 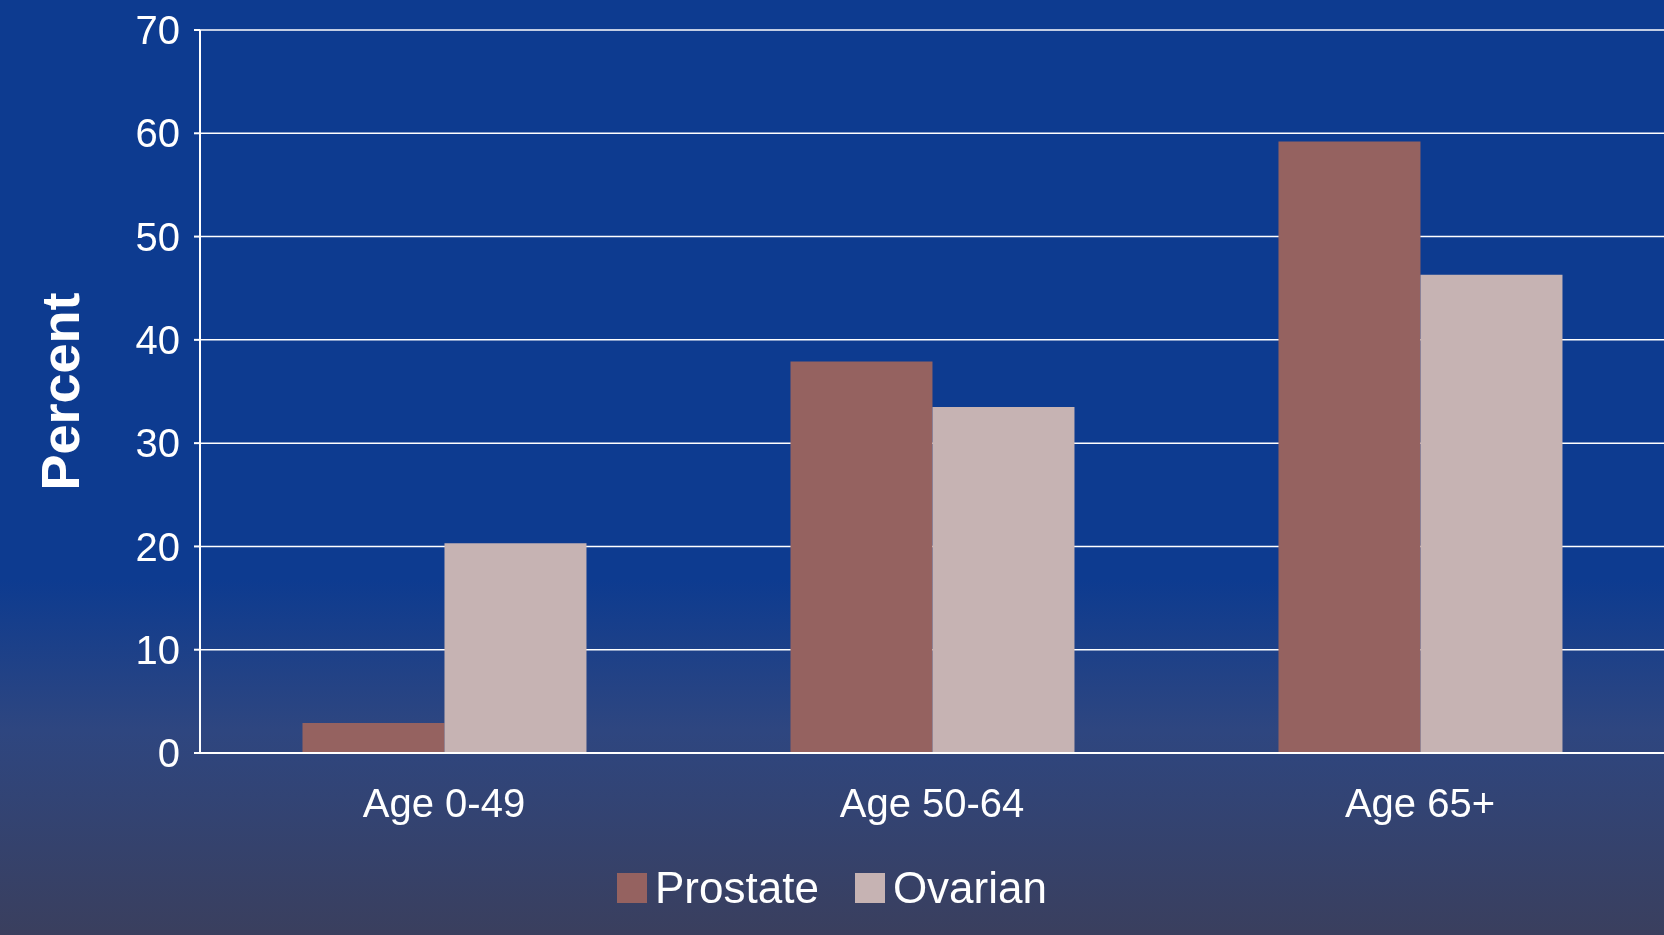 I want to click on x-tick-label: Age 65+, so click(x=1420, y=803).